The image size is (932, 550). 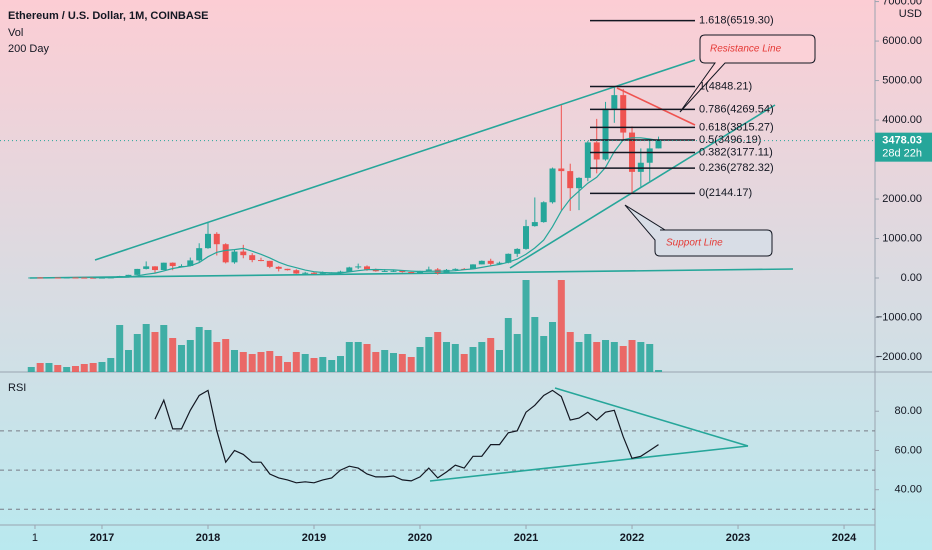 I want to click on y-tick-label: 2000.00, so click(x=902, y=199).